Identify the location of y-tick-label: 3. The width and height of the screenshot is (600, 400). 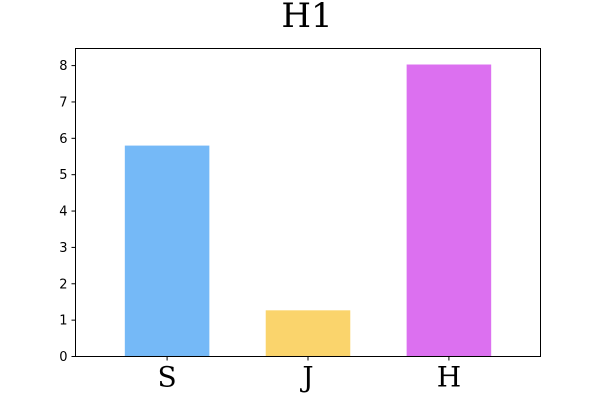
(63, 248).